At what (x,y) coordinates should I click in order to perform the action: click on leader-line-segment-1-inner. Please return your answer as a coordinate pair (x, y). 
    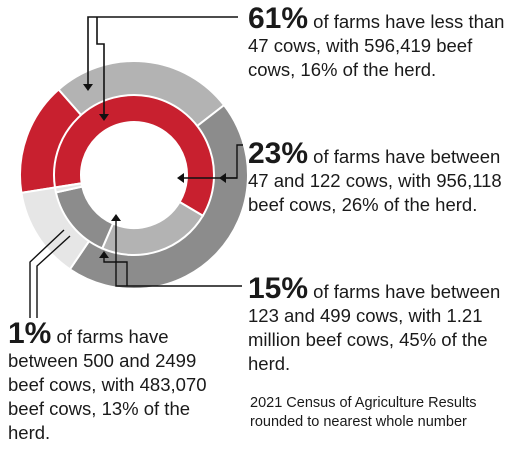
    Looking at the image, I should click on (100, 67).